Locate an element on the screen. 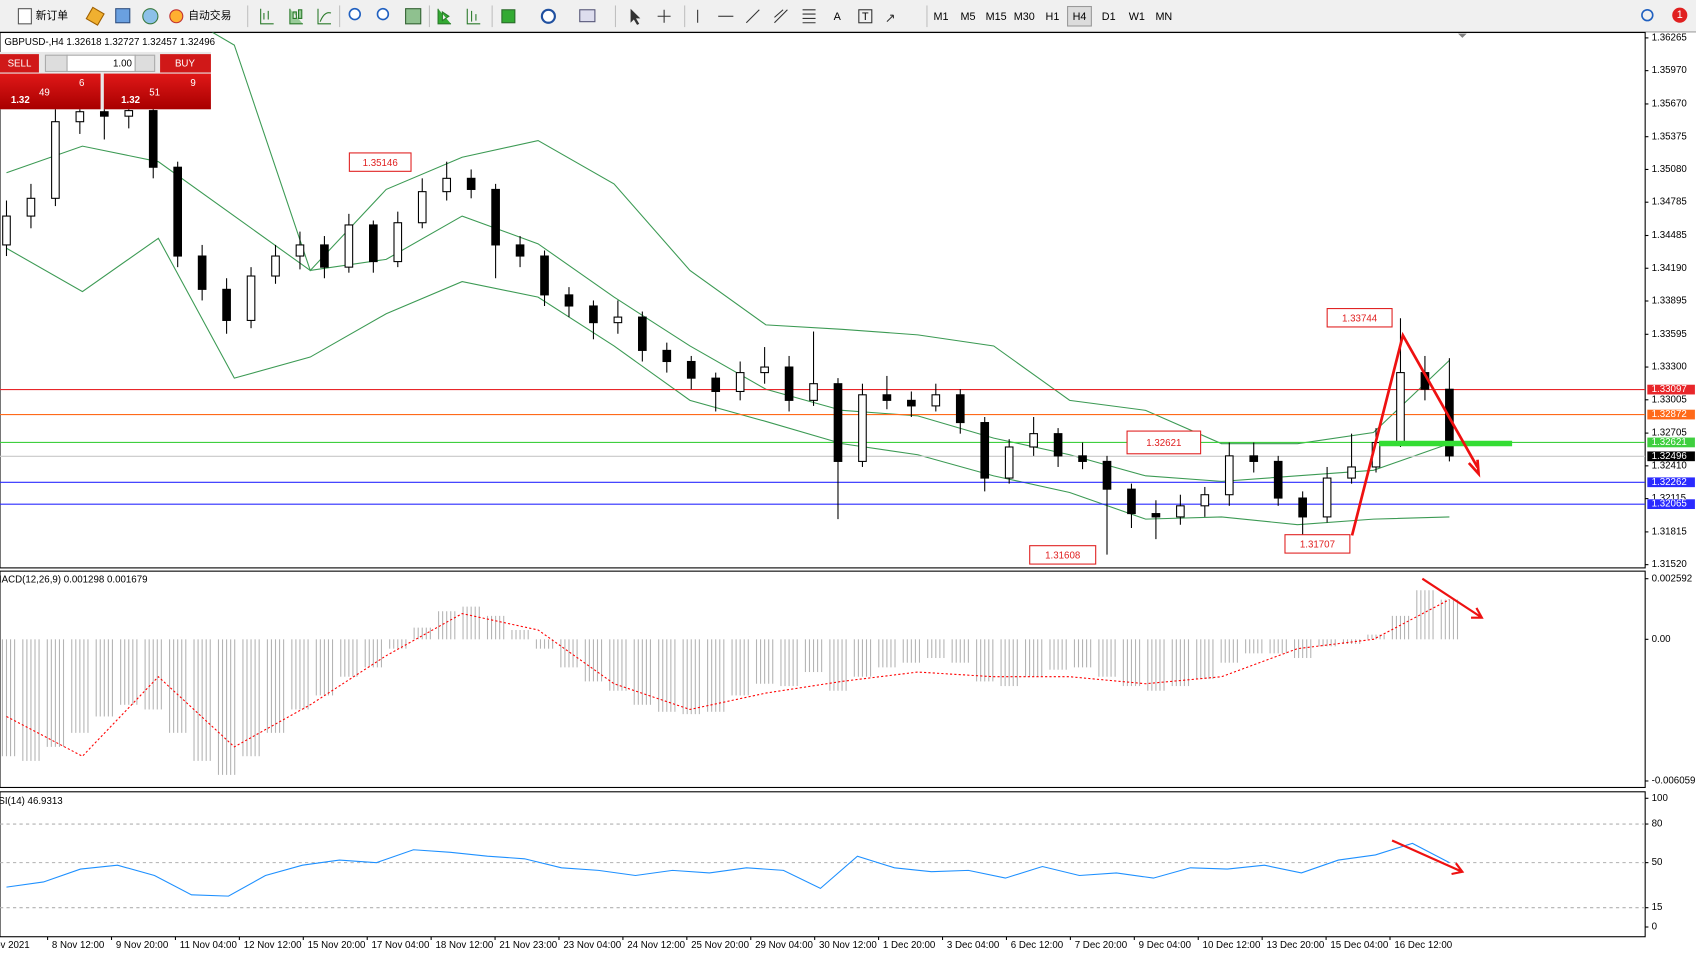 The height and width of the screenshot is (953, 1696). macd-tick-label: -0.006059 is located at coordinates (1674, 781).